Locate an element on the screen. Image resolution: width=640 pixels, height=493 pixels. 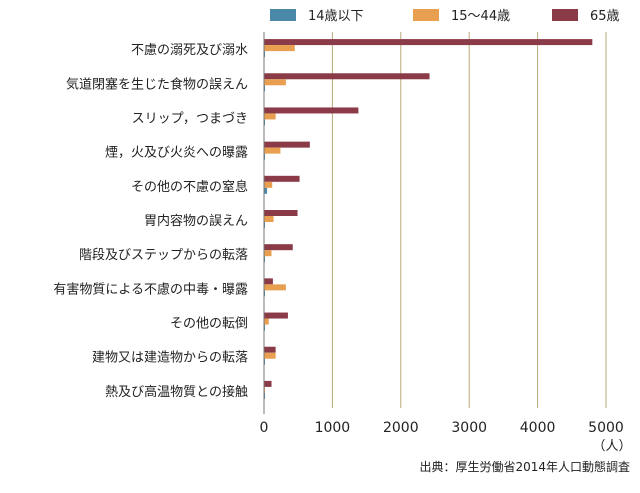
x-tick-labels: 0 1000 2000 3000 4000 5000 is located at coordinates (442, 428).